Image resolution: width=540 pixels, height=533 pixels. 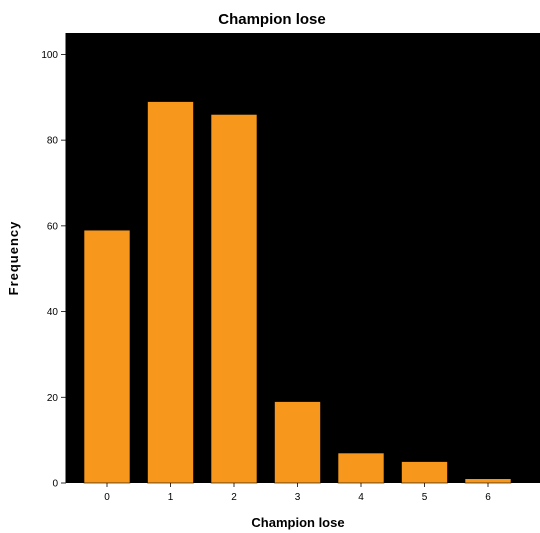 I want to click on x-axis: 0 1 2 3 4 5 6, so click(x=297, y=493).